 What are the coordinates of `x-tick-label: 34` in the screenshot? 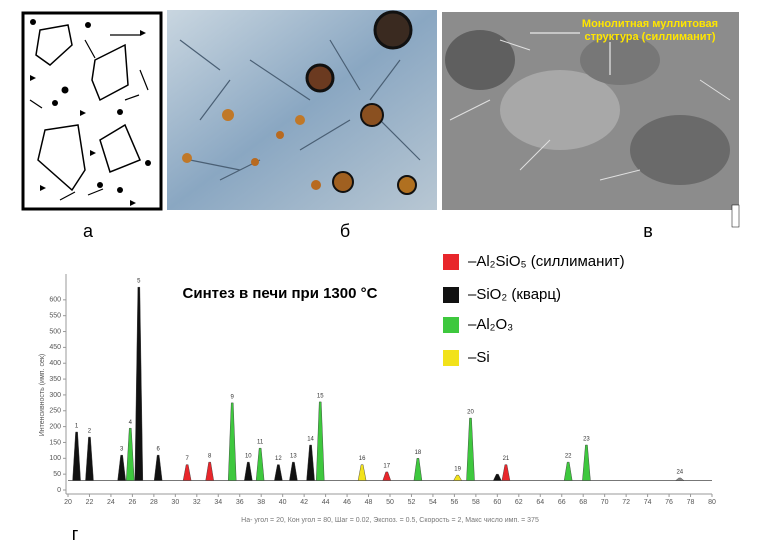 It's located at (218, 502).